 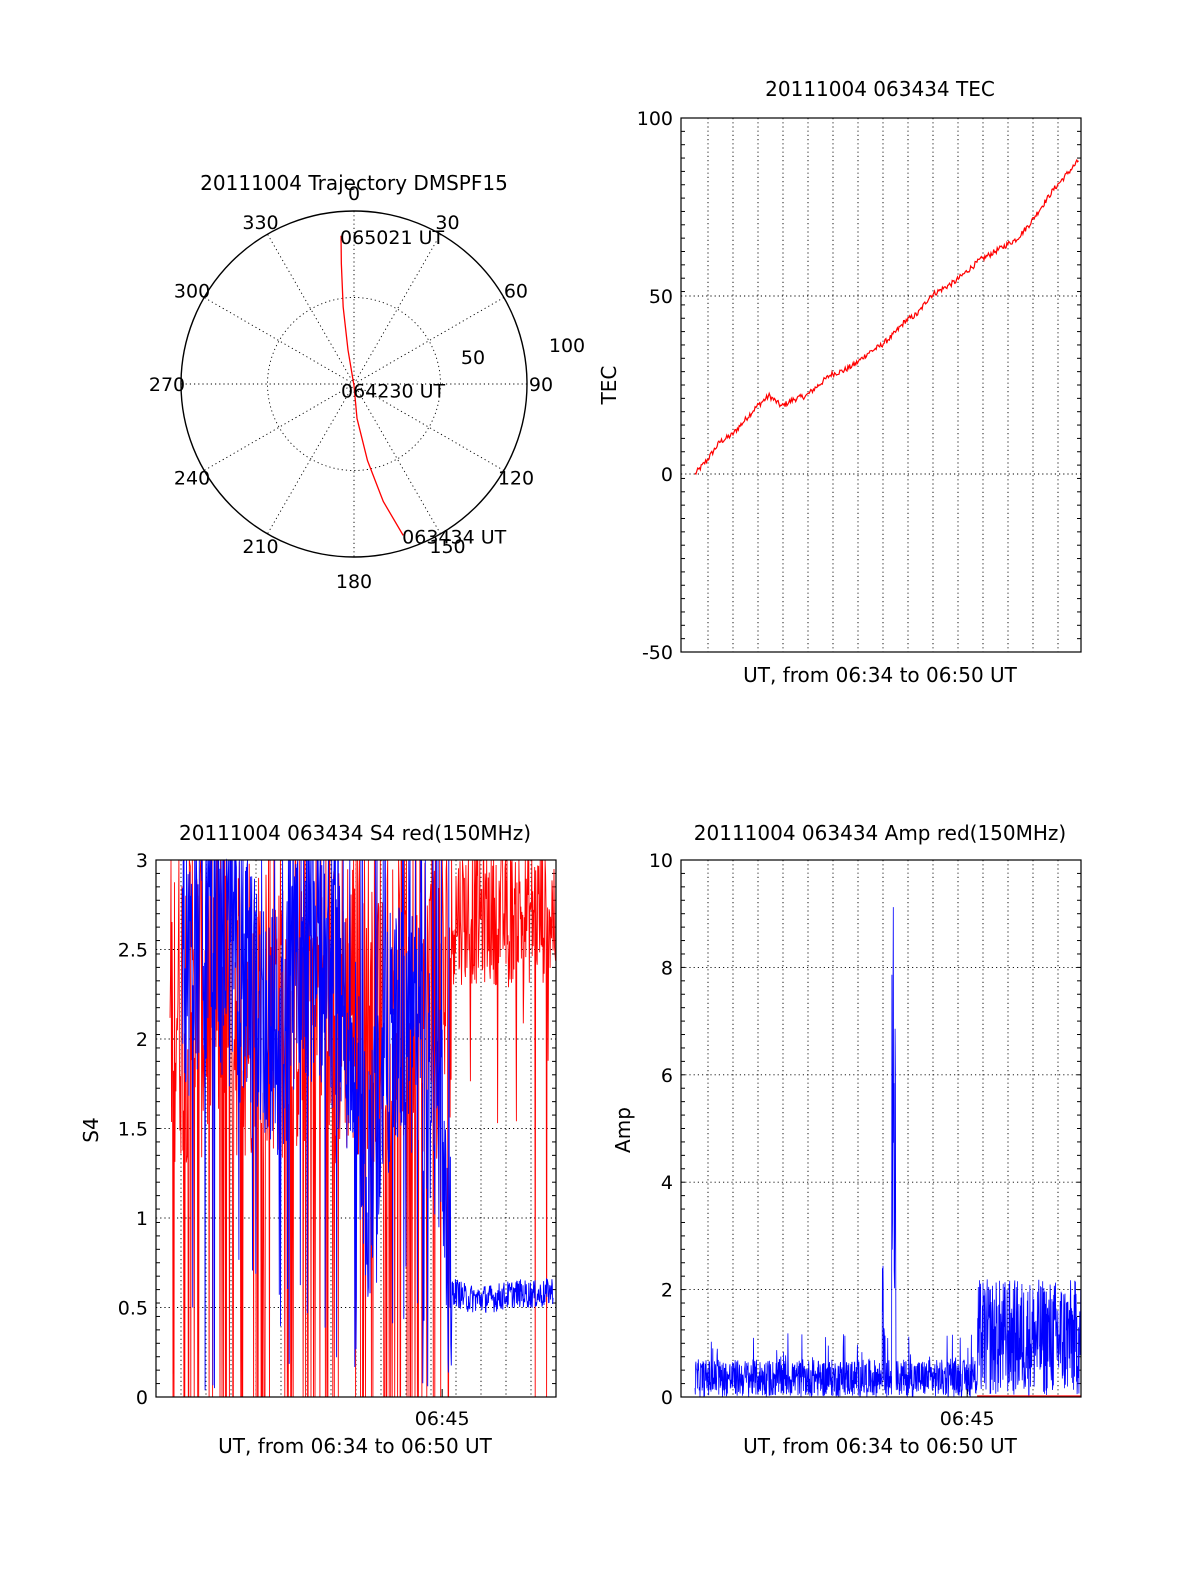 I want to click on amp-xlabel: UT, from 06:34 to 06:50 UT, so click(x=880, y=1446).